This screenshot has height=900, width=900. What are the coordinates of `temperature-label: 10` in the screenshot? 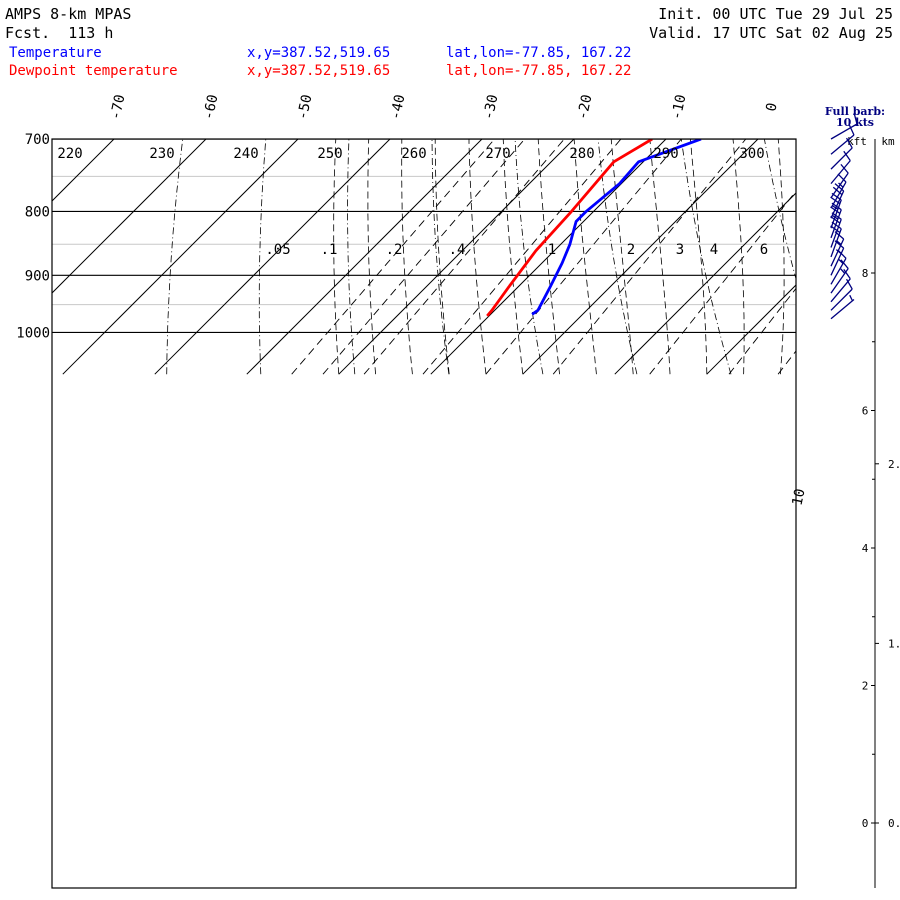 It's located at (799, 497).